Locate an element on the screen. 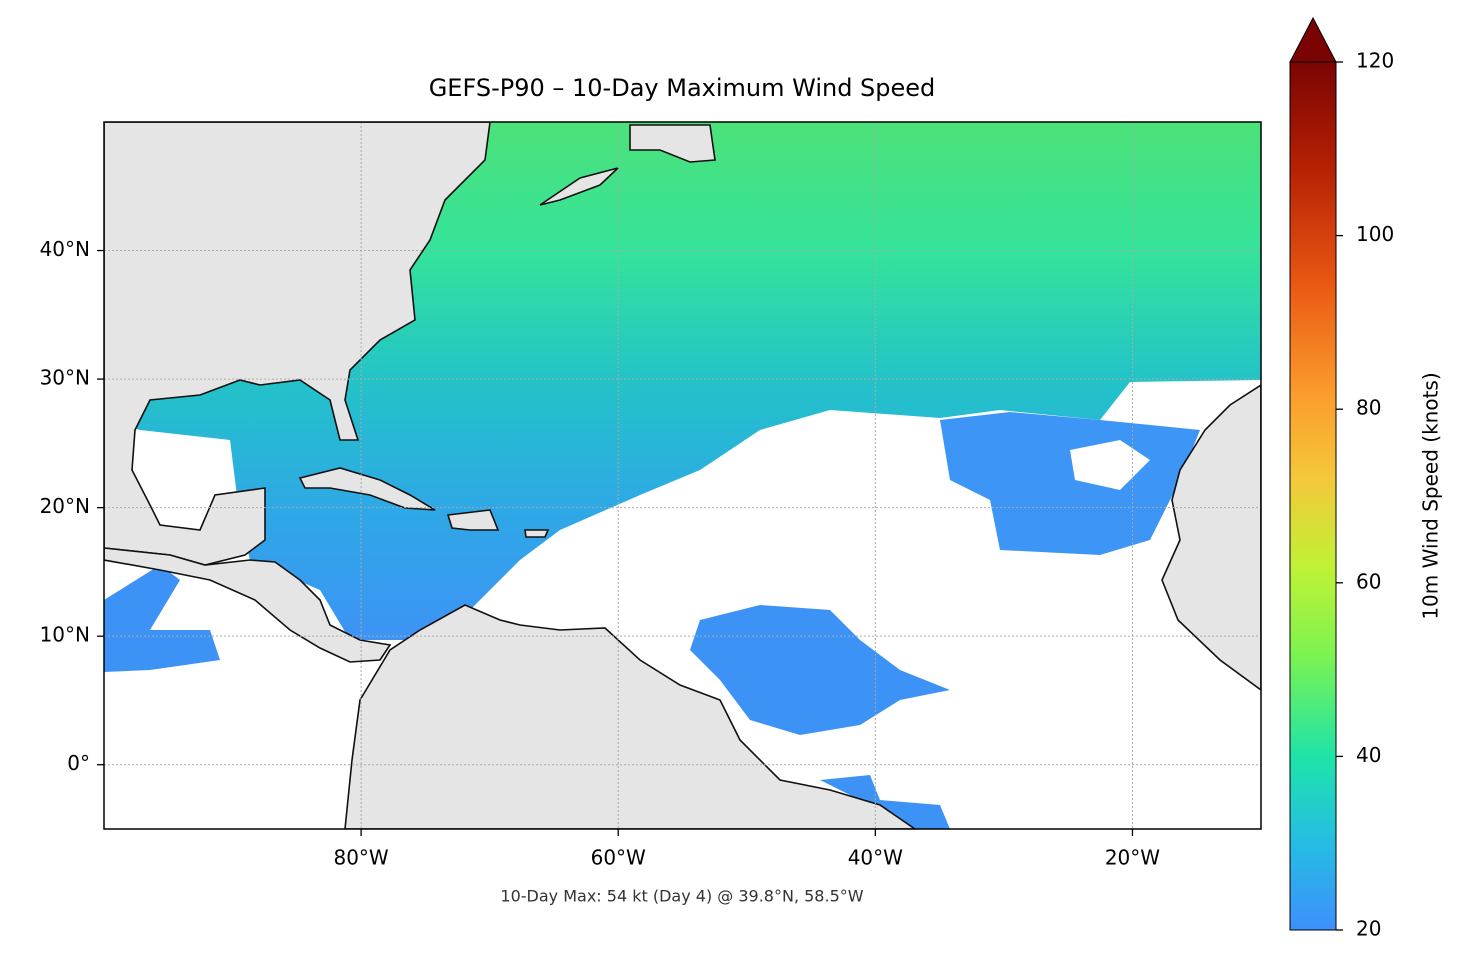 The height and width of the screenshot is (969, 1466). land-central-america is located at coordinates (248, 605).